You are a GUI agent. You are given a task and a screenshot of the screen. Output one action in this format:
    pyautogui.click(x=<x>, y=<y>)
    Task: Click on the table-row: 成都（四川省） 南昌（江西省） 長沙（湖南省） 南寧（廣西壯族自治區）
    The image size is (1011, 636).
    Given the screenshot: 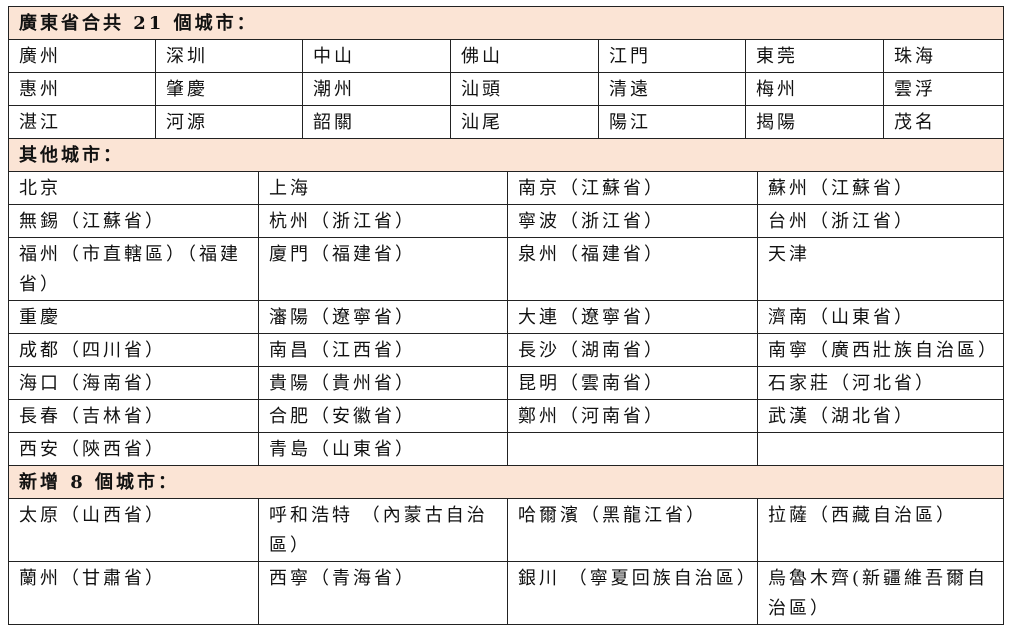 What is the action you would take?
    pyautogui.click(x=506, y=350)
    